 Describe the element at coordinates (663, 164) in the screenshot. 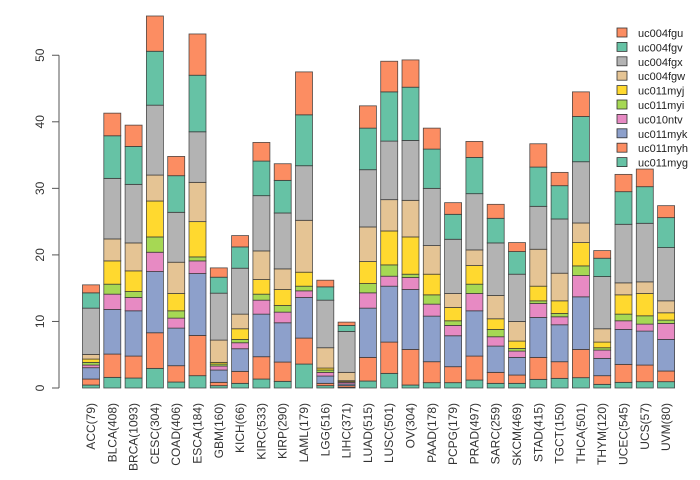

I see `legend-label: uc011myg` at that location.